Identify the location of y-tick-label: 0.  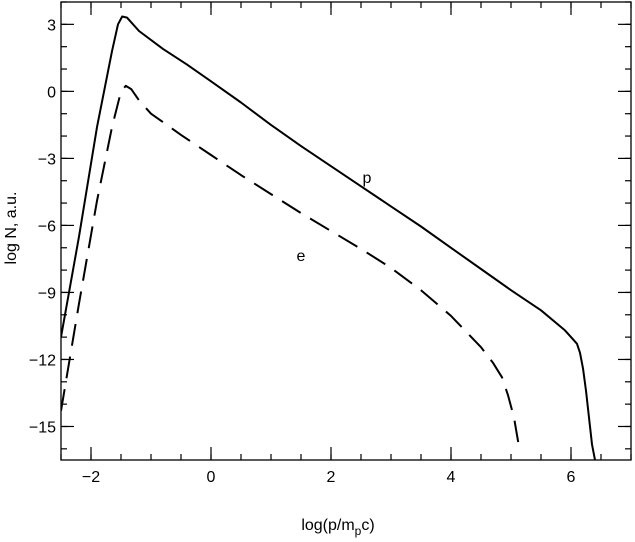
(51, 92).